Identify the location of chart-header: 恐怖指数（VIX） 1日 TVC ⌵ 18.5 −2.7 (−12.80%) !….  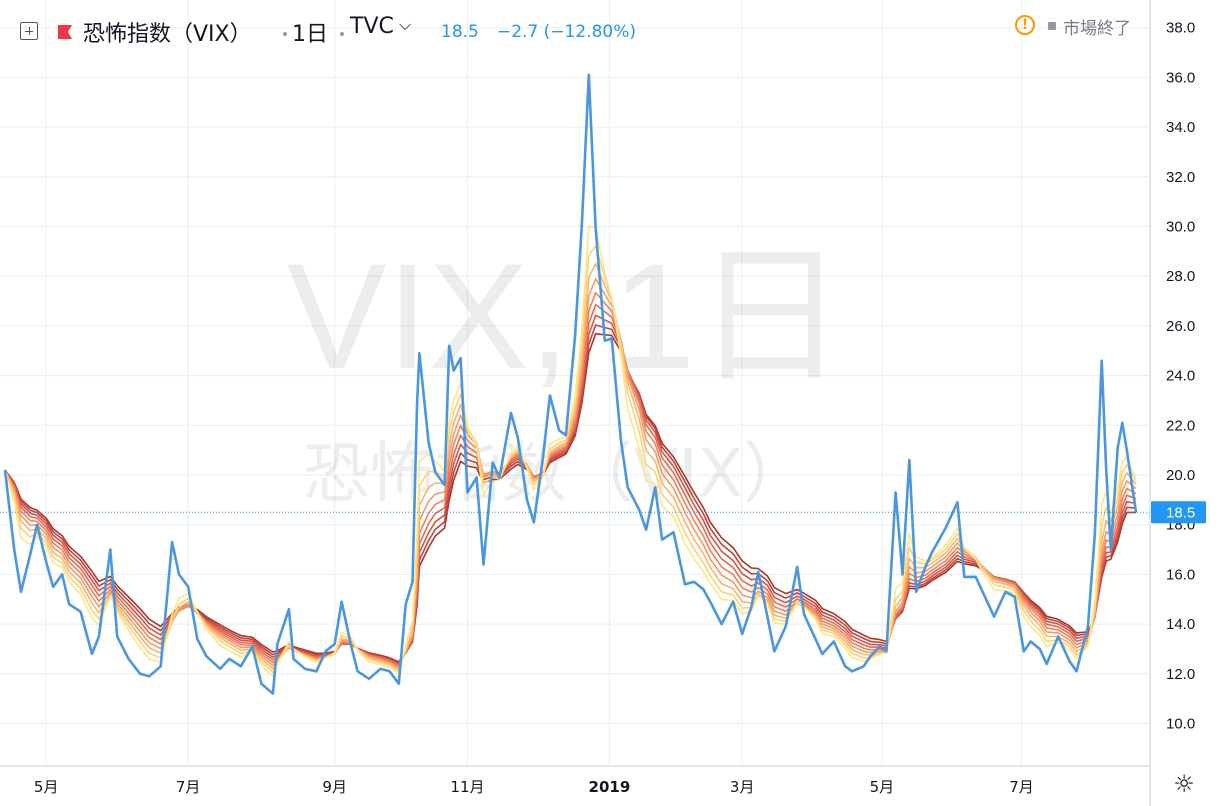
(575, 30).